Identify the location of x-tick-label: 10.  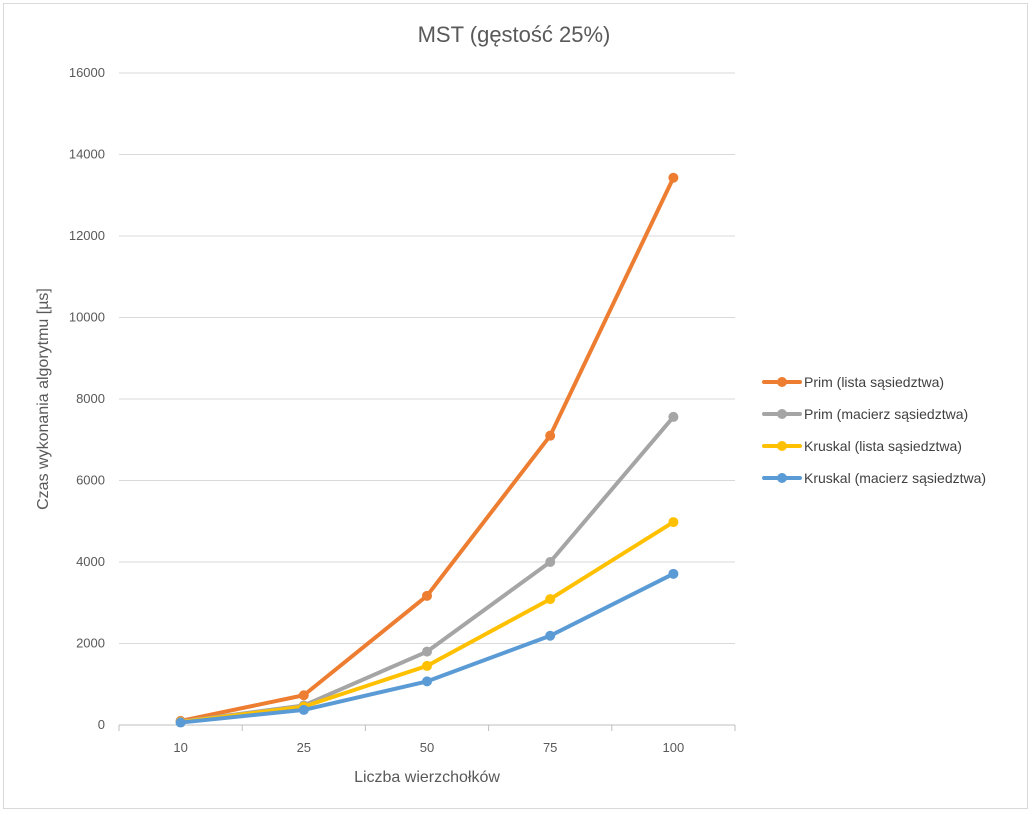
(180, 747).